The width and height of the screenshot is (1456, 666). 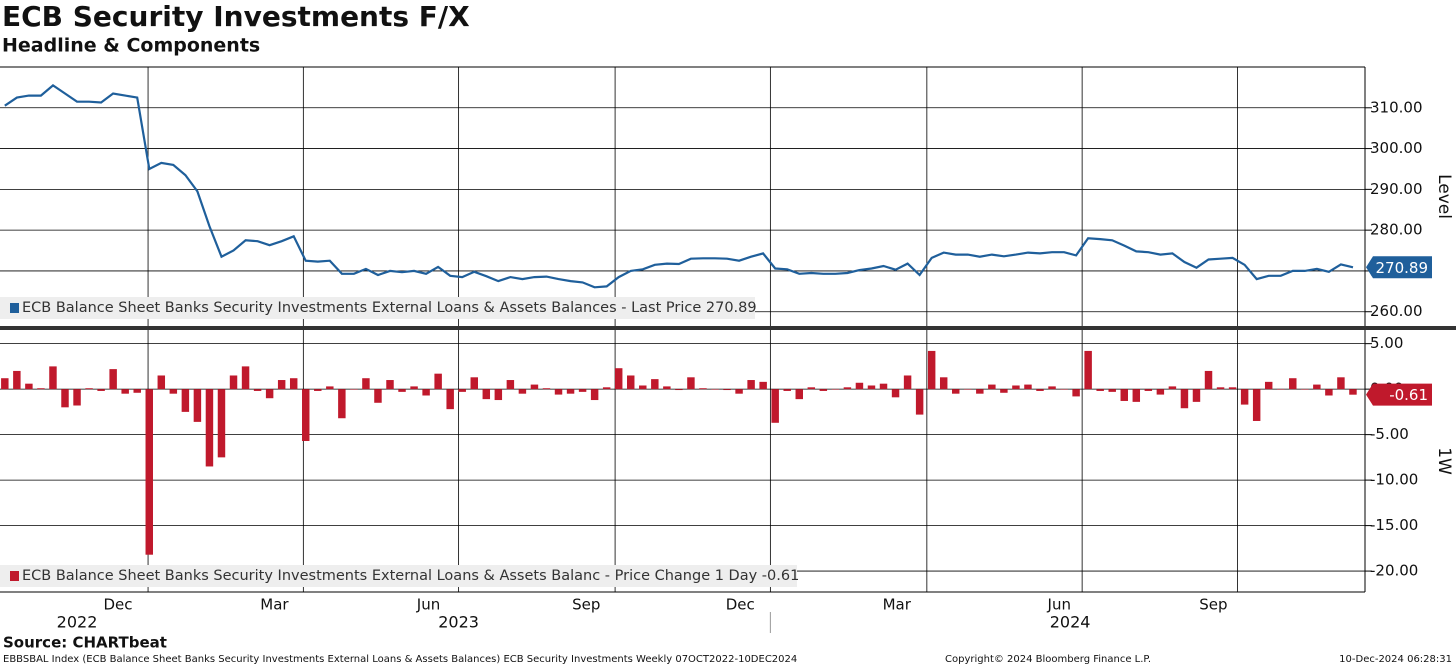 I want to click on axis-title: Level, so click(x=1444, y=196).